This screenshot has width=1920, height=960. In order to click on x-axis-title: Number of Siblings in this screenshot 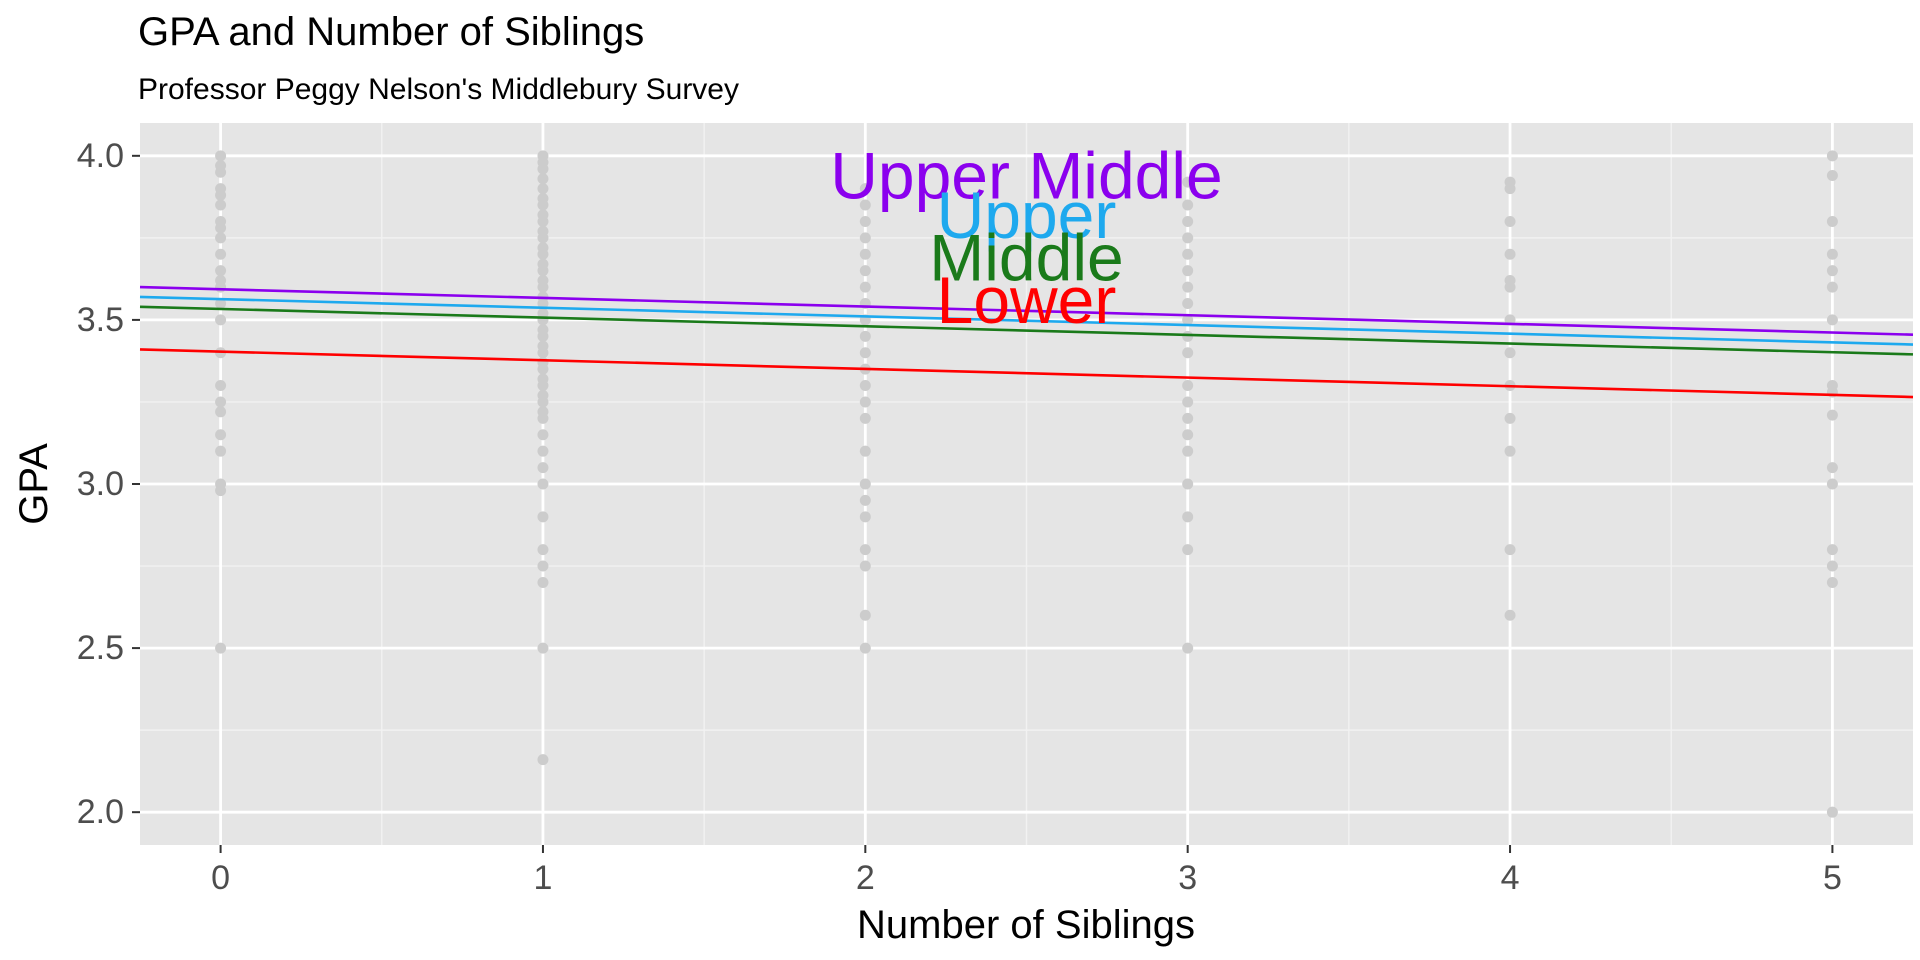, I will do `click(1026, 925)`.